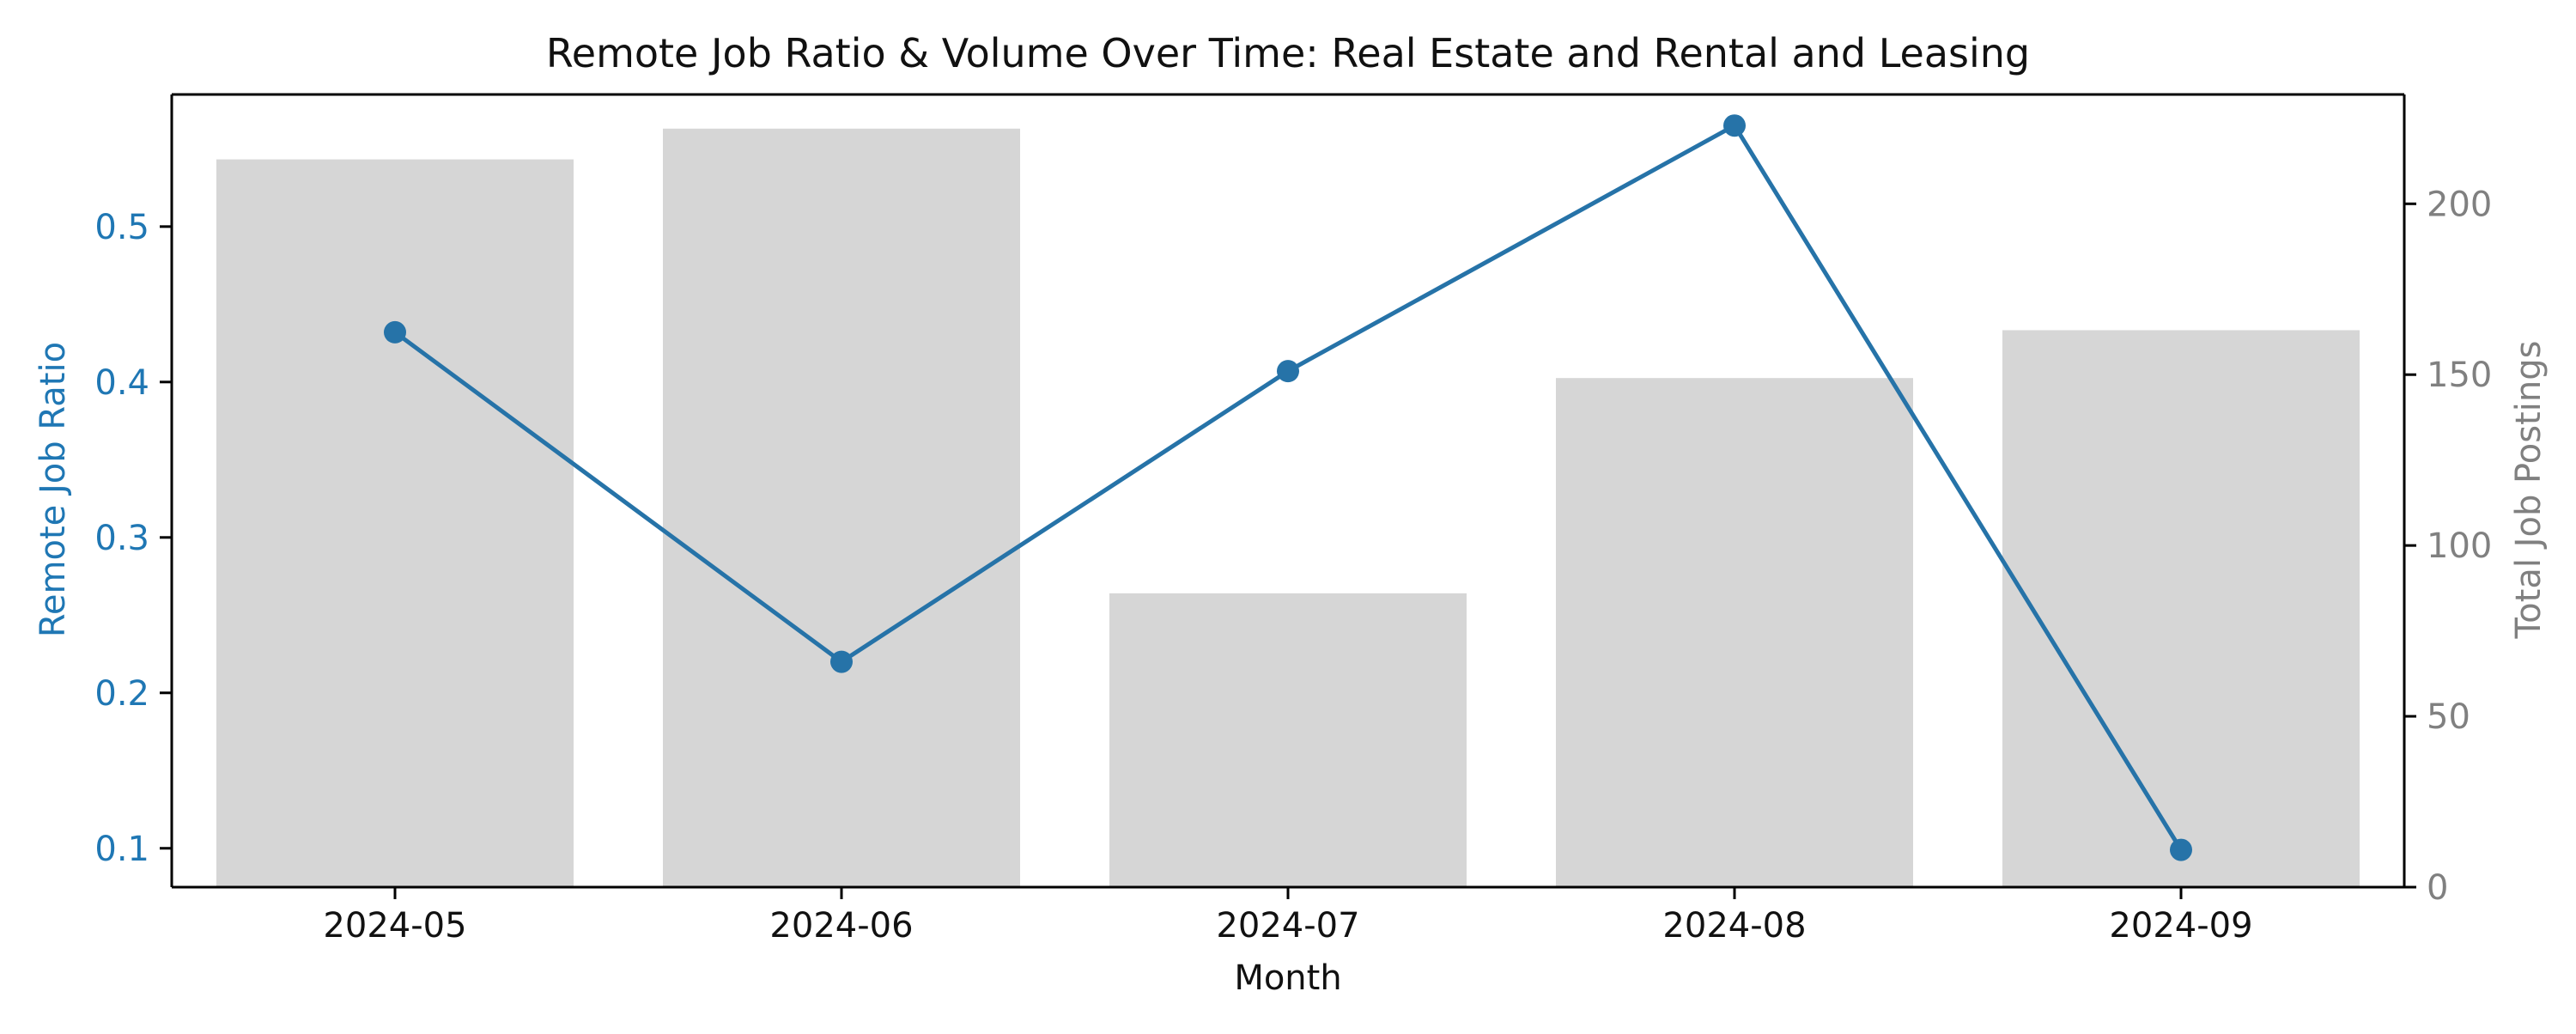 This screenshot has height=1034, width=2576. What do you see at coordinates (2449, 717) in the screenshot?
I see `right-y-tick-label: 50` at bounding box center [2449, 717].